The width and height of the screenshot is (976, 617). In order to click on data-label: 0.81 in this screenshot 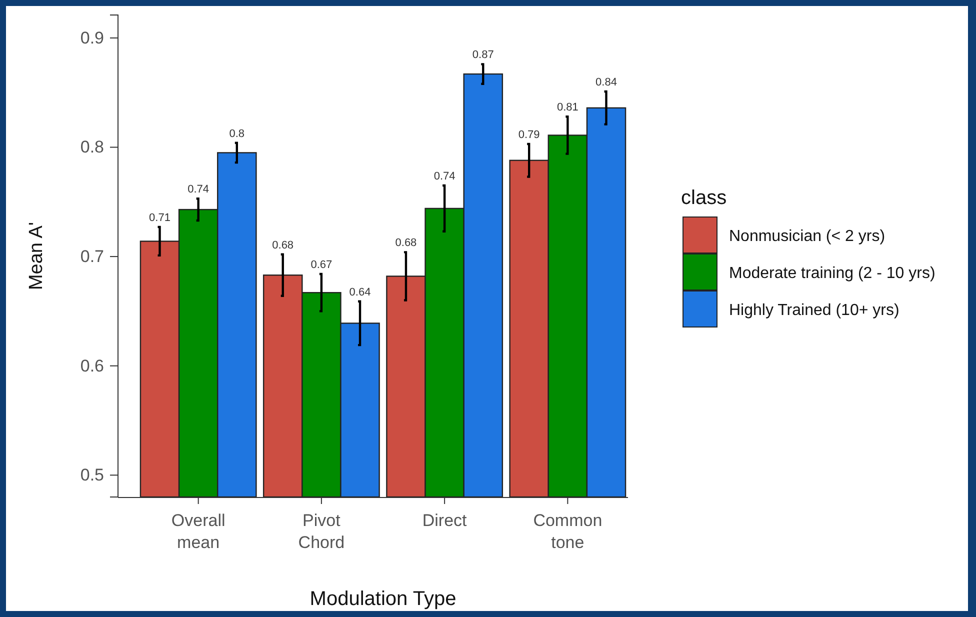, I will do `click(567, 108)`.